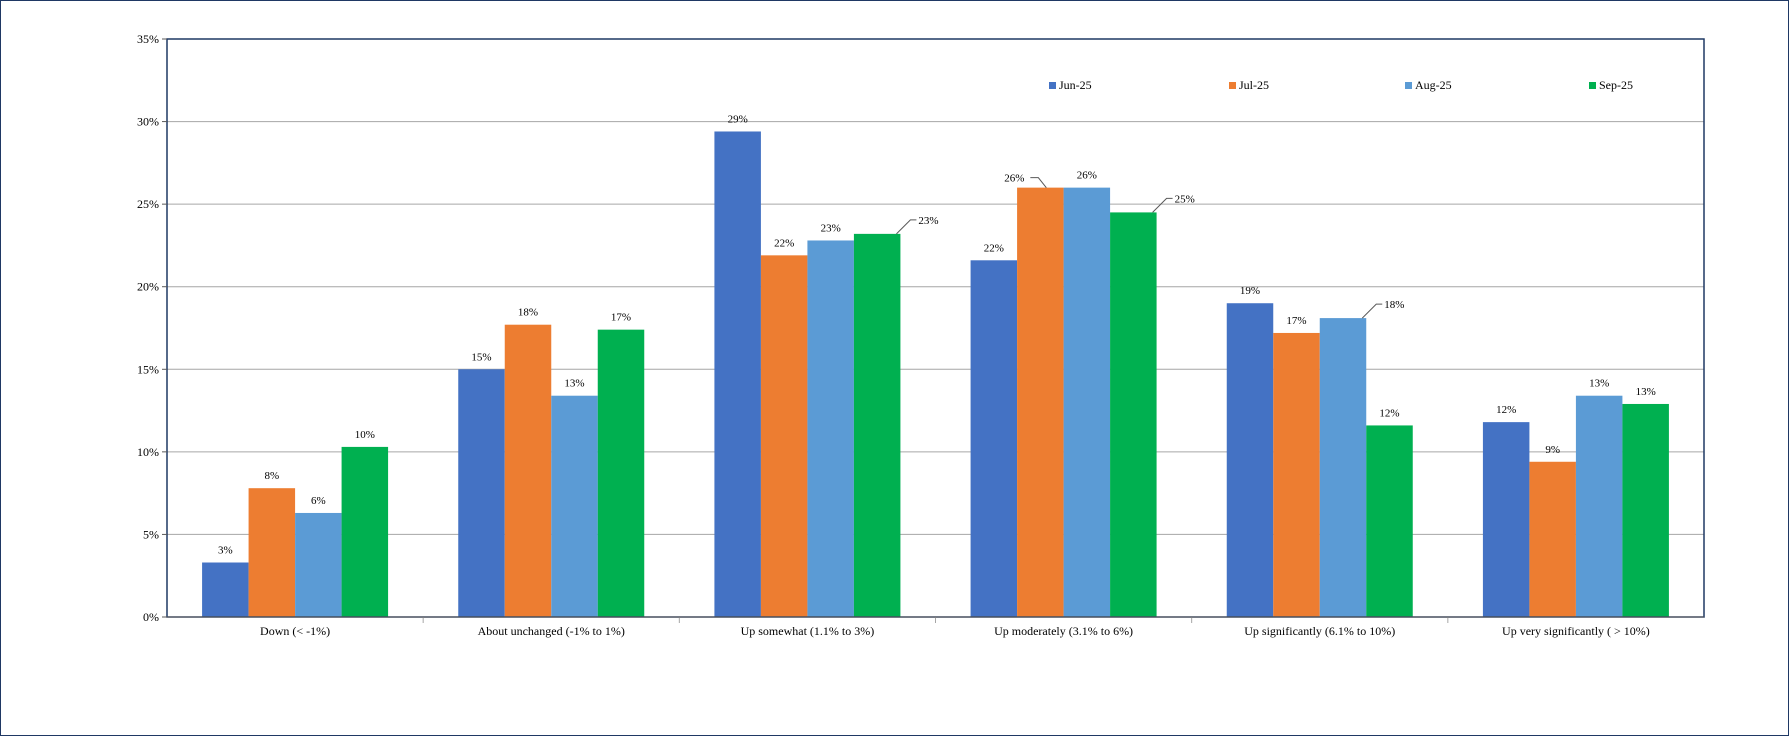 This screenshot has height=736, width=1789. I want to click on x-category-label: Up moderately (3.1% to 6%), so click(1063, 631).